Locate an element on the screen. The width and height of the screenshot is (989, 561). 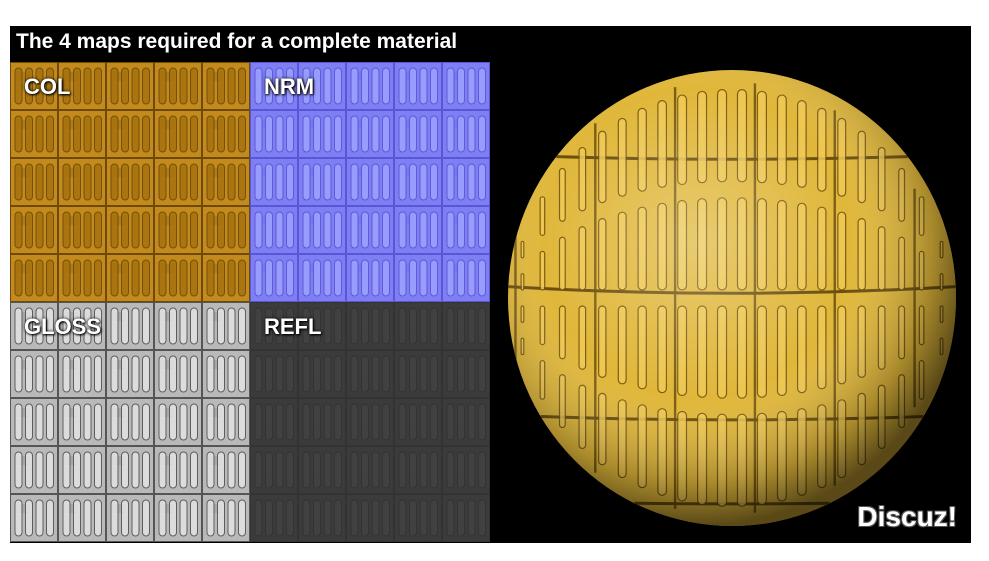
gloss-map-tile: GLOSS is located at coordinates (130, 422).